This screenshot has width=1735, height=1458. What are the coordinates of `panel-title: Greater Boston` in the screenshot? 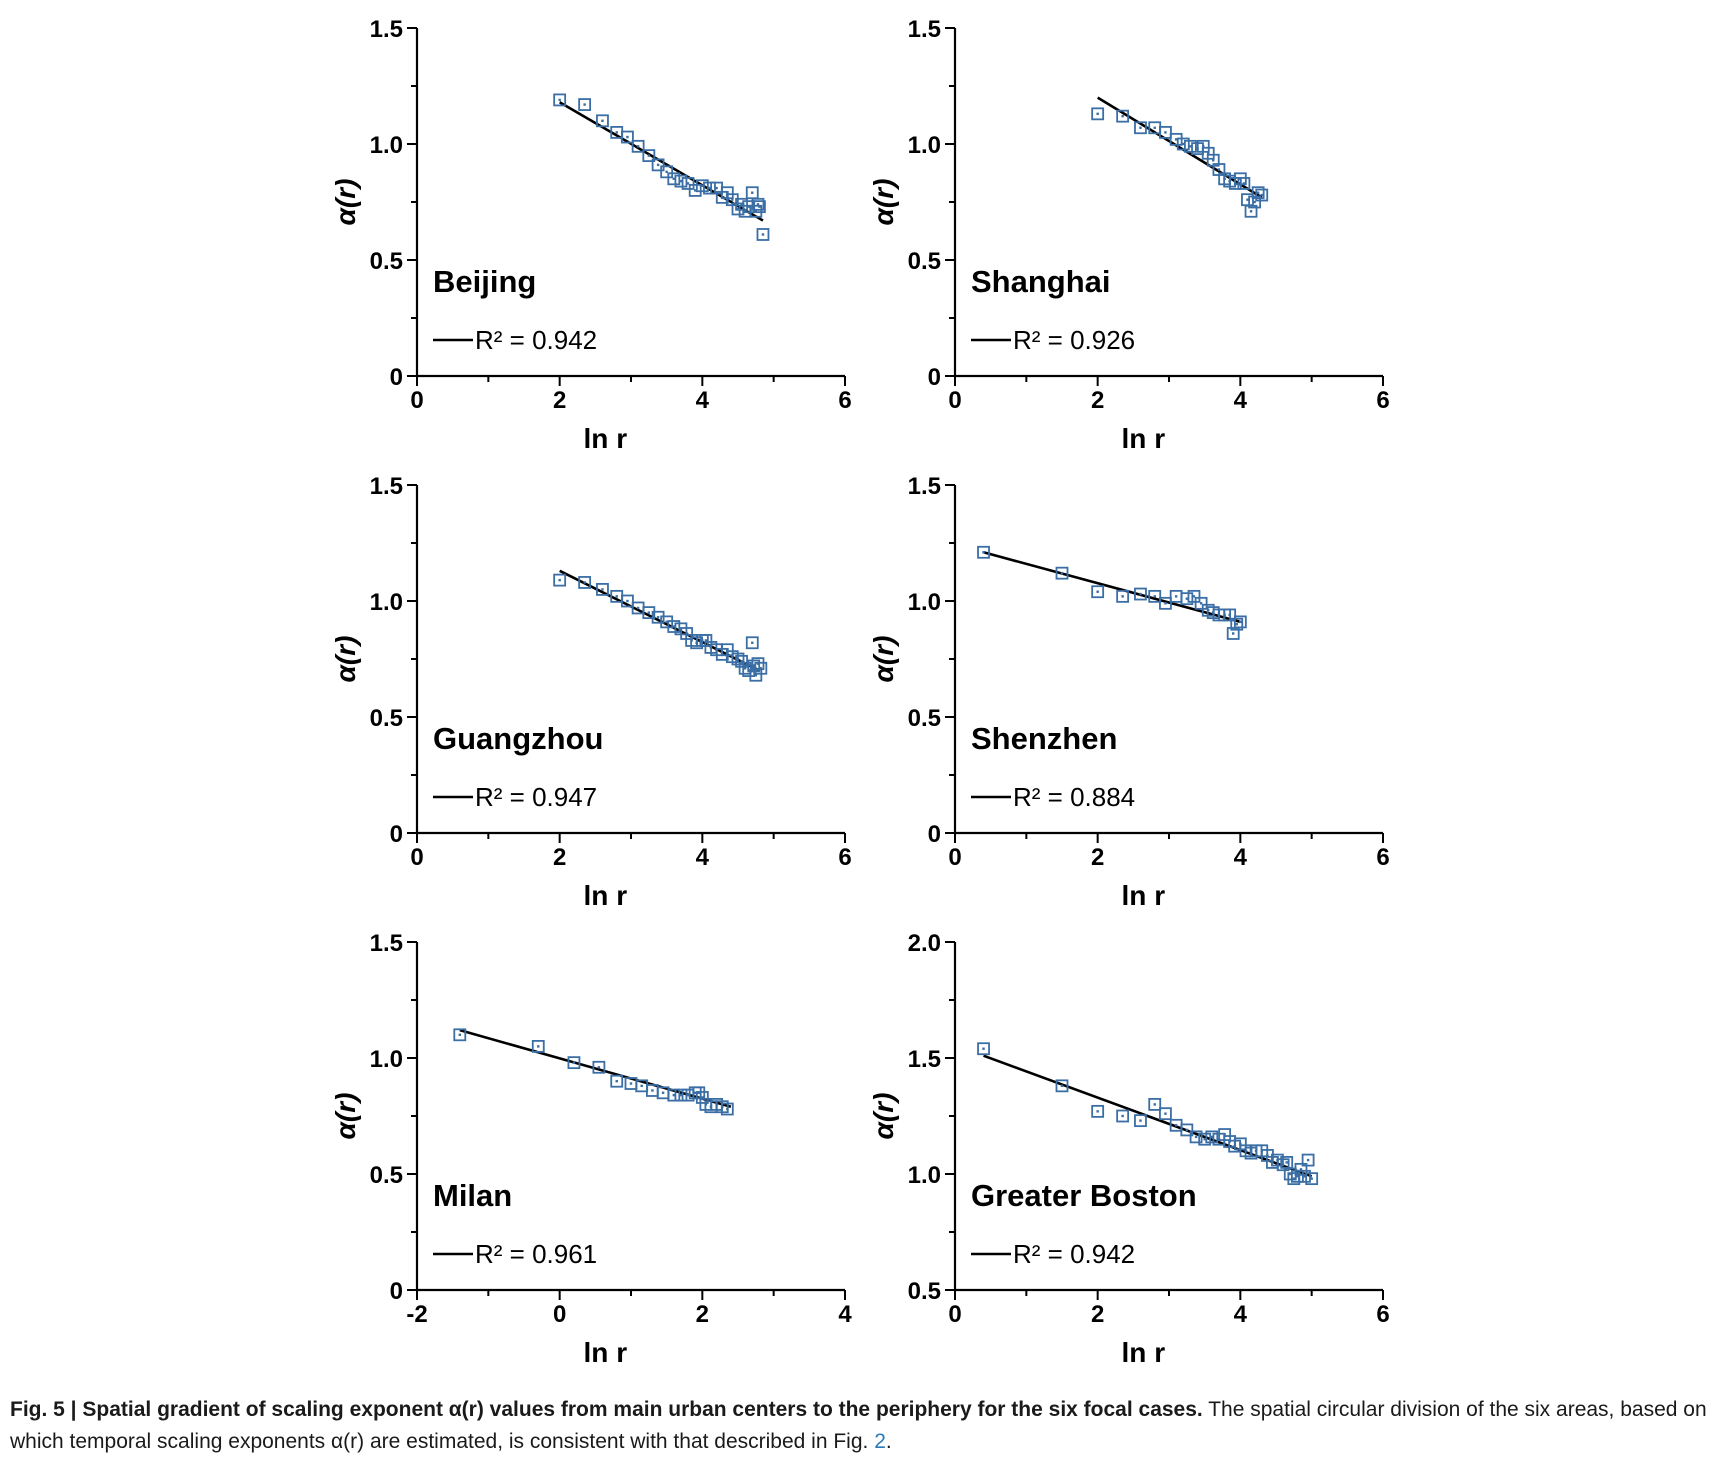 It's located at (1084, 1195).